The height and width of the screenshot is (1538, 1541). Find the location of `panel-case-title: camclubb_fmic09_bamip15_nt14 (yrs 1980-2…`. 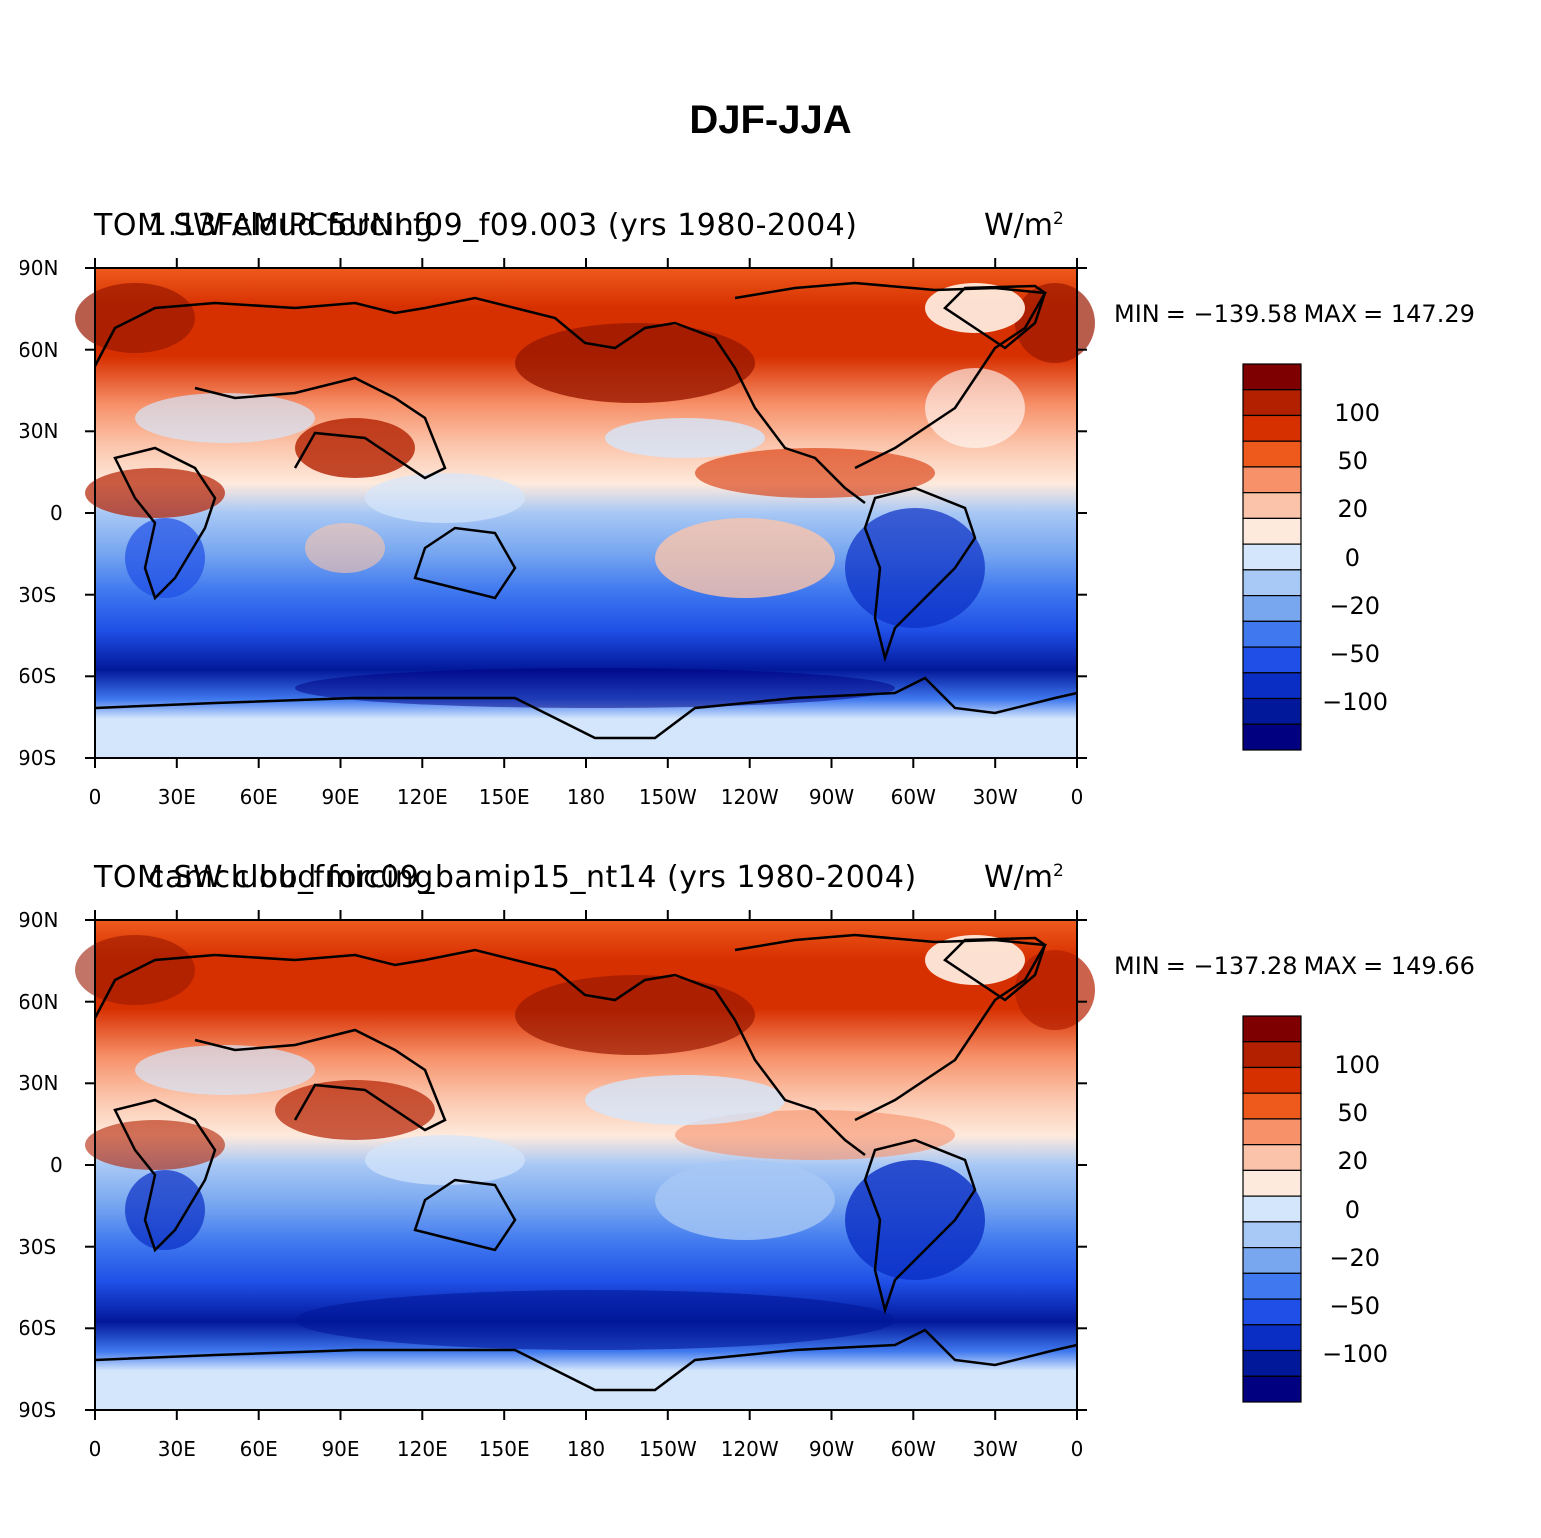

panel-case-title: camclubb_fmic09_bamip15_nt14 (yrs 1980-2… is located at coordinates (532, 877).